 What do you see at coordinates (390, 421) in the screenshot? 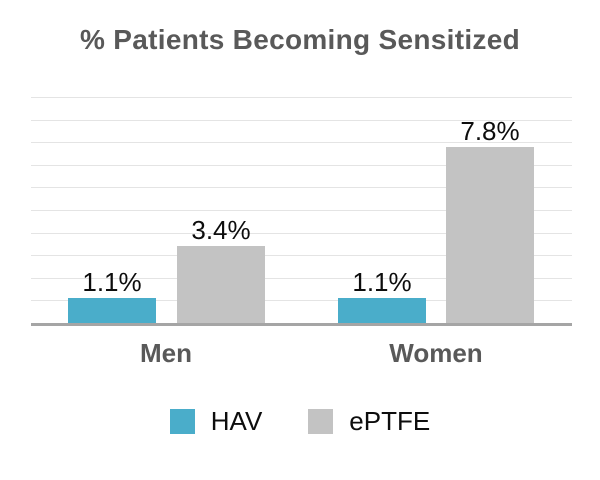
I see `legend-label-eptfe: ePTFE` at bounding box center [390, 421].